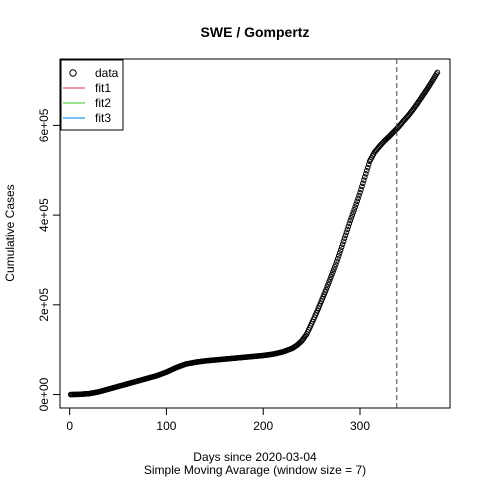  I want to click on x-axis-sublabel: Simple Moving Avarage (window size = 7), so click(255, 470).